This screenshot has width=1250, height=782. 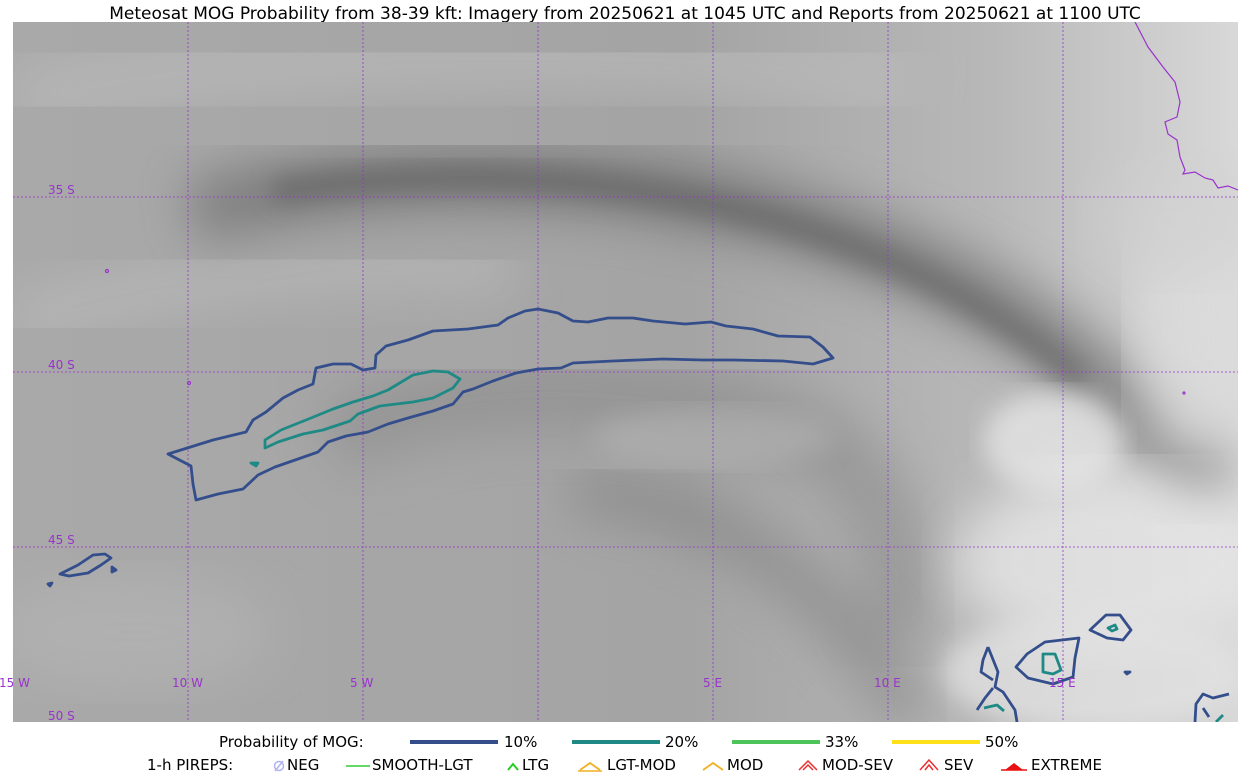 What do you see at coordinates (362, 683) in the screenshot?
I see `lon-label-5w: 5 W` at bounding box center [362, 683].